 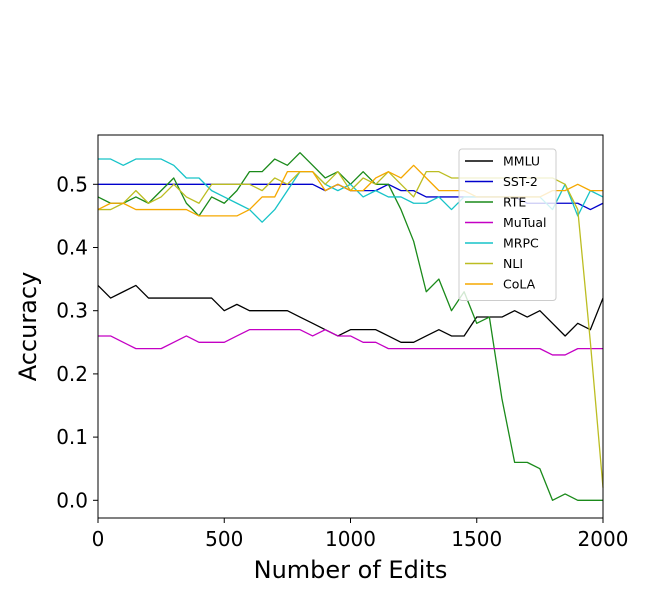 I want to click on legend-label: MuTual, so click(x=525, y=222).